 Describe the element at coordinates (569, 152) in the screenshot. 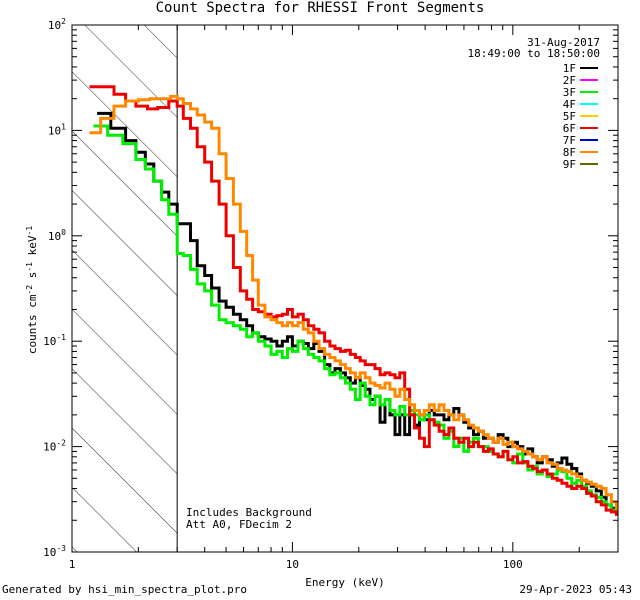

I see `legend-label-8f: 8F` at that location.